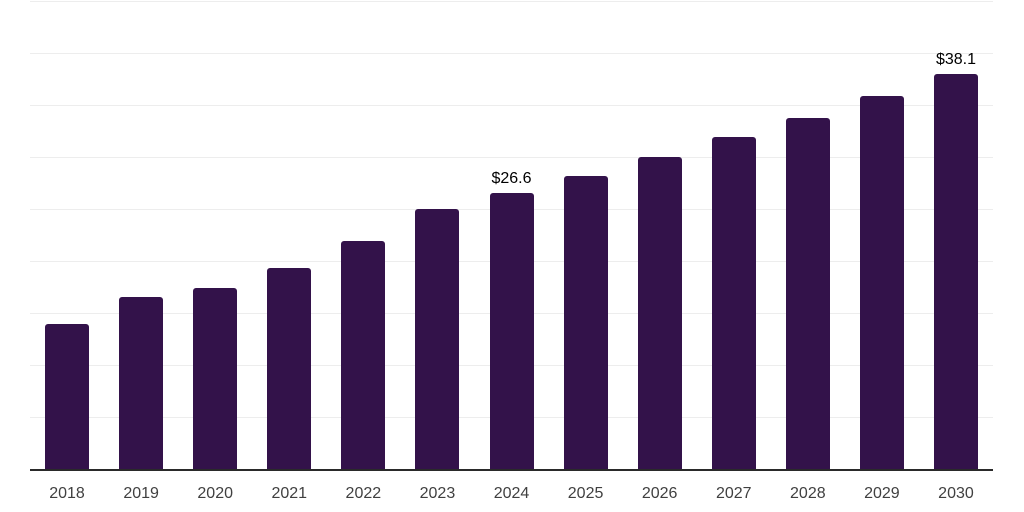 The height and width of the screenshot is (512, 1024). Describe the element at coordinates (807, 293) in the screenshot. I see `bar-2028` at that location.